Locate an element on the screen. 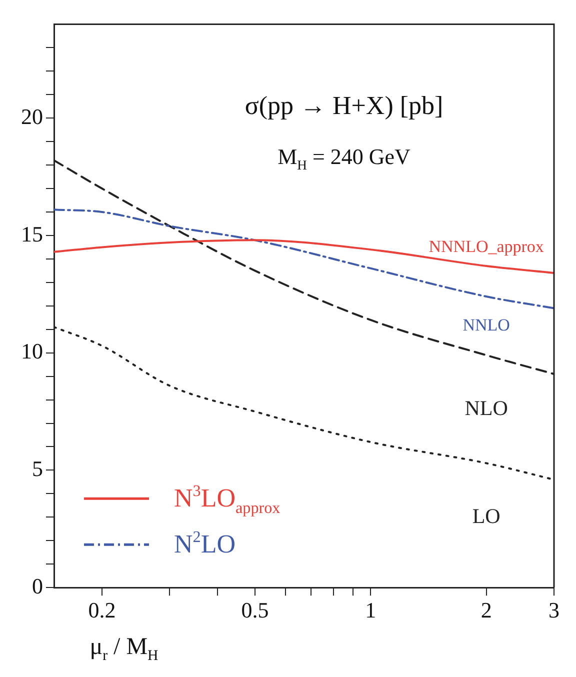 The height and width of the screenshot is (677, 576). y-tick-label: 15 is located at coordinates (32, 233).